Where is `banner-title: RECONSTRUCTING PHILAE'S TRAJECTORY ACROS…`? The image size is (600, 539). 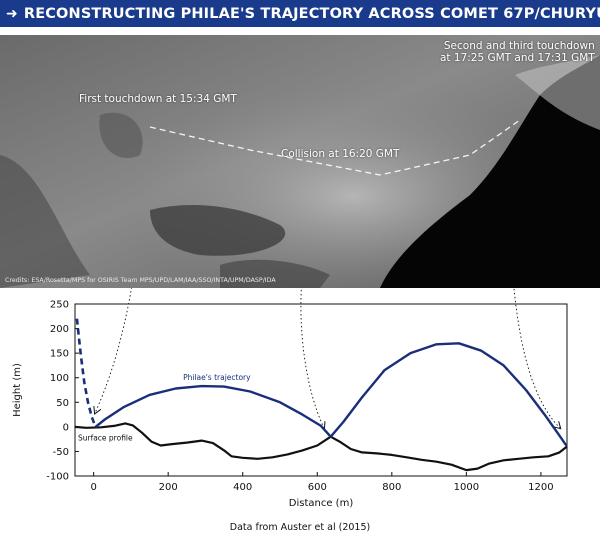
banner-title: RECONSTRUCTING PHILAE'S TRAJECTORY ACROS… is located at coordinates (311, 13).